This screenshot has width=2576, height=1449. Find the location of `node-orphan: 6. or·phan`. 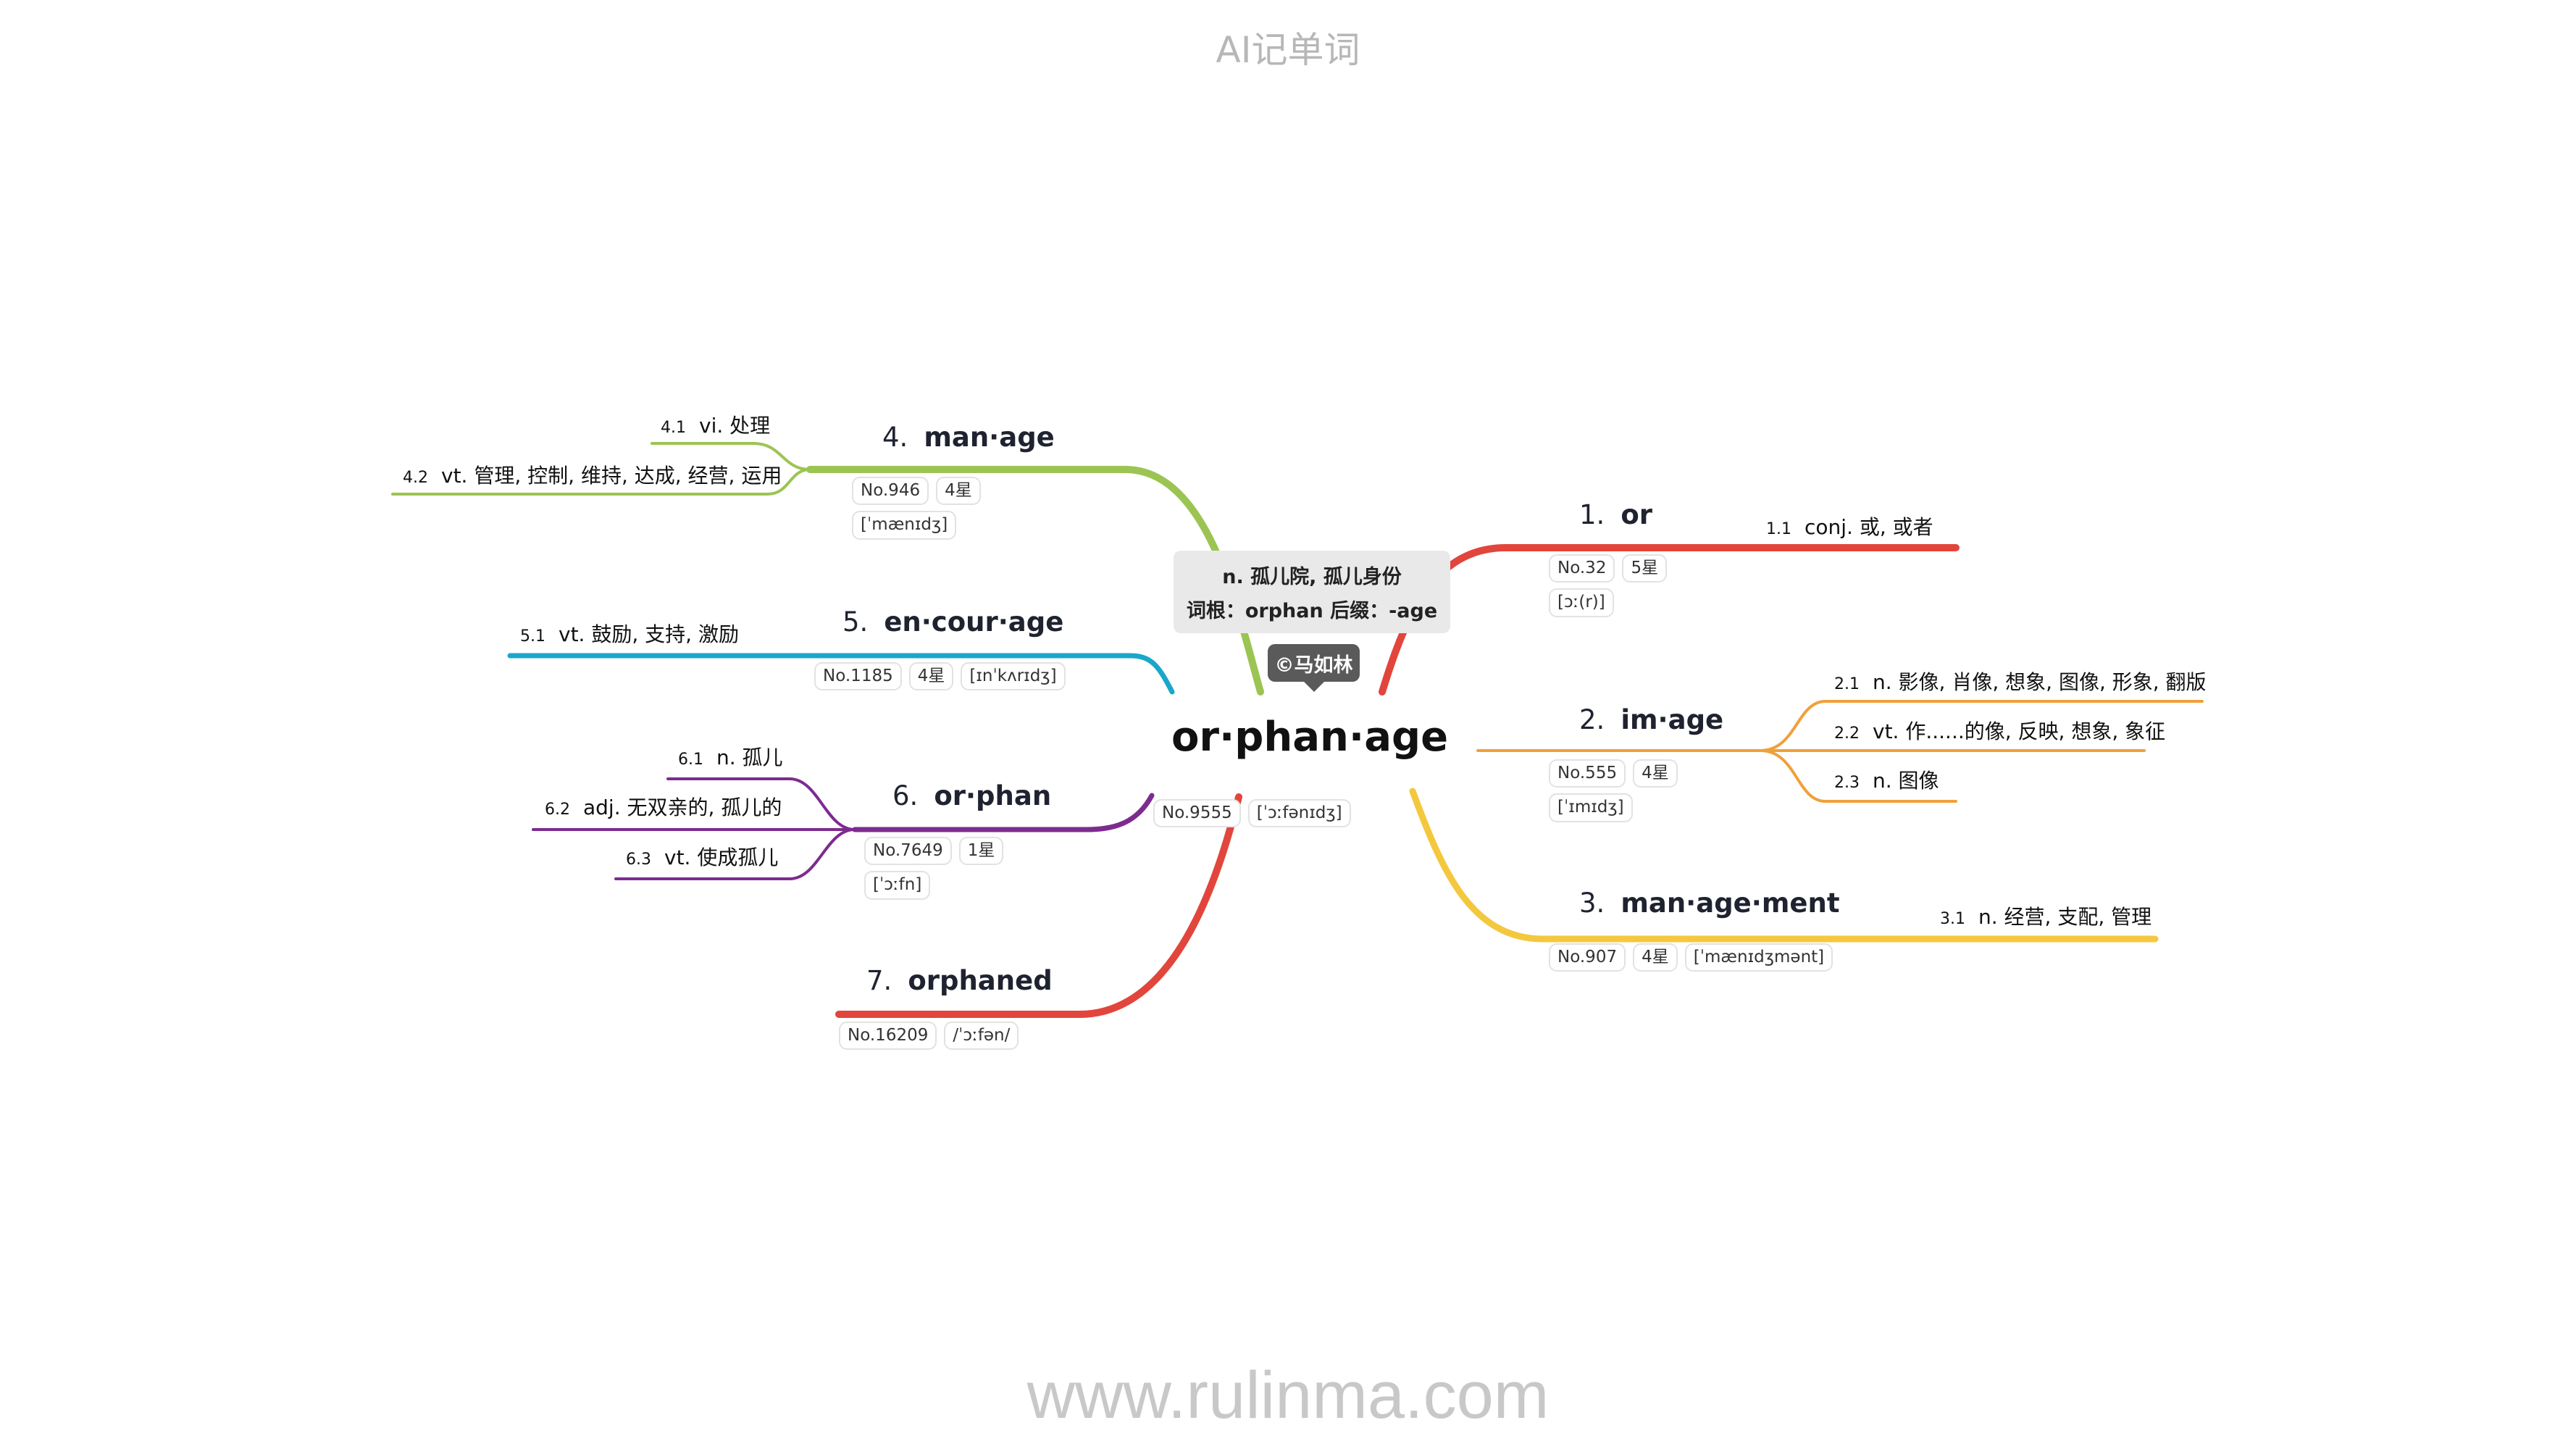

node-orphan: 6. or·phan is located at coordinates (971, 796).